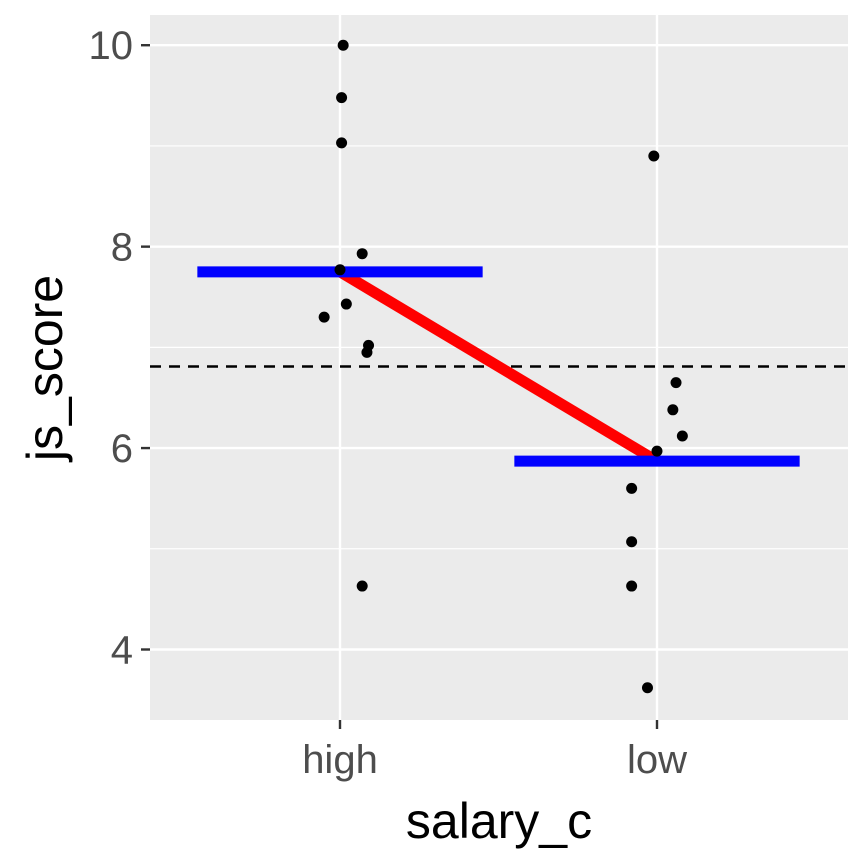 The width and height of the screenshot is (864, 864). Describe the element at coordinates (657, 760) in the screenshot. I see `x-tick-label-low: low` at that location.